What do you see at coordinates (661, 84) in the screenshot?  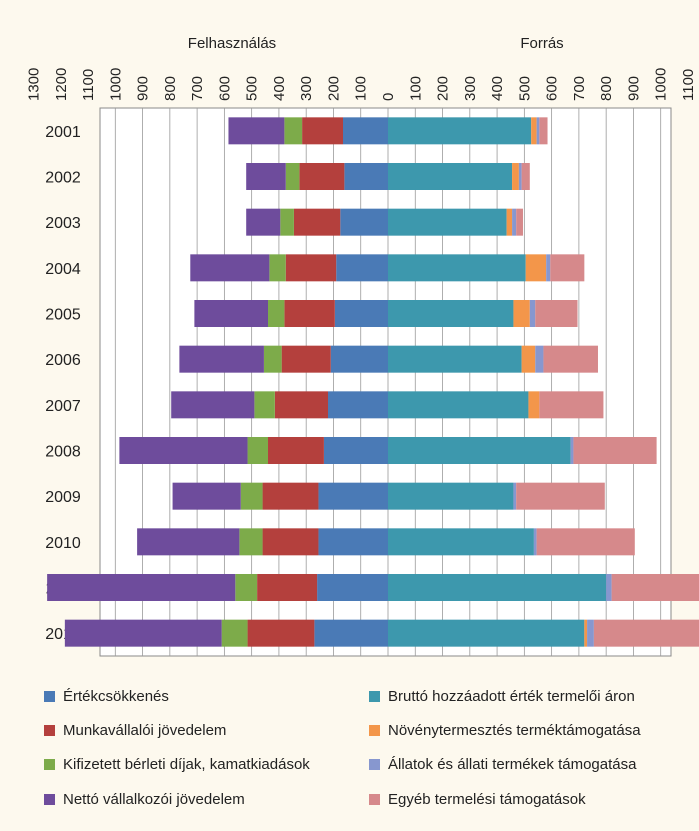 I see `x-tick-label: 1000` at bounding box center [661, 84].